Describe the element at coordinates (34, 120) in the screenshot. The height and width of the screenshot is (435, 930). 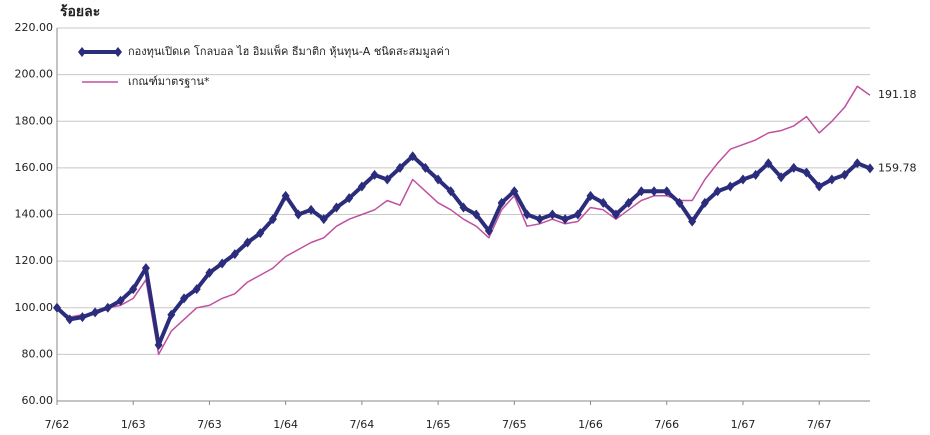
I see `y-tick-label: 180.00` at that location.